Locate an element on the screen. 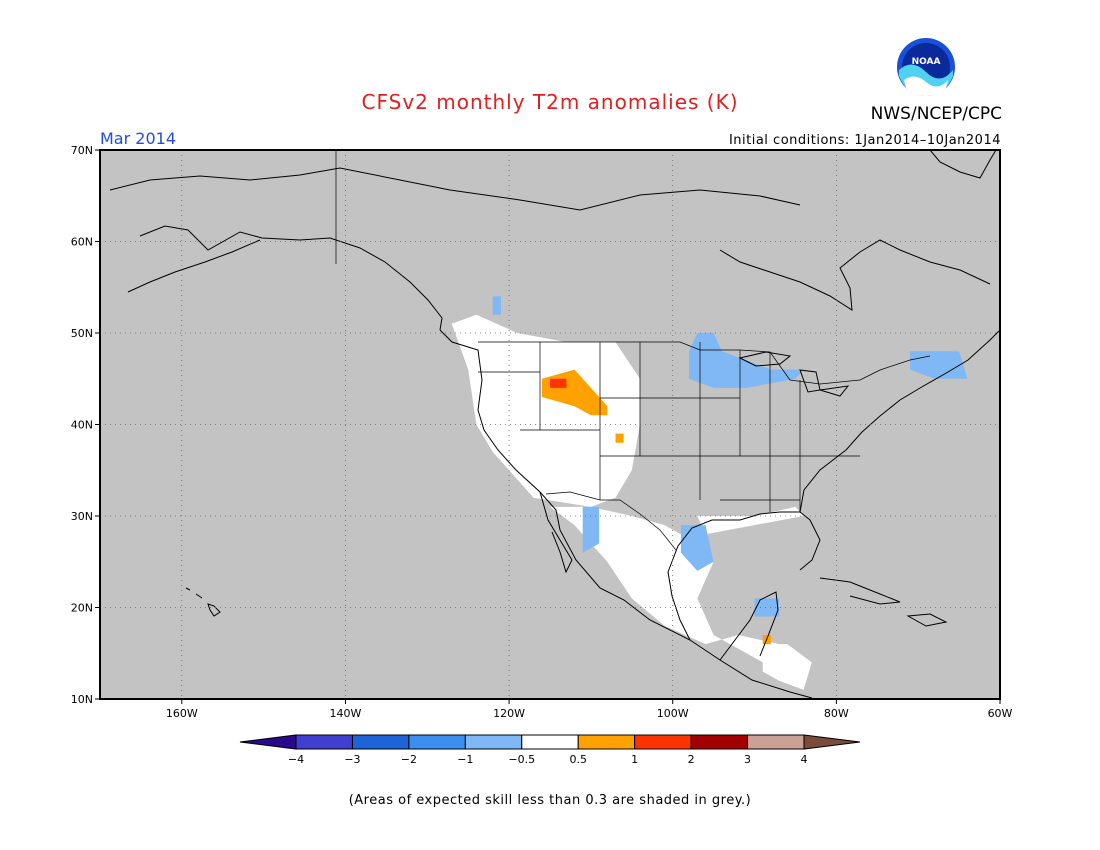 This screenshot has height=850, width=1100. colorbar-label: −0.5 is located at coordinates (521, 759).